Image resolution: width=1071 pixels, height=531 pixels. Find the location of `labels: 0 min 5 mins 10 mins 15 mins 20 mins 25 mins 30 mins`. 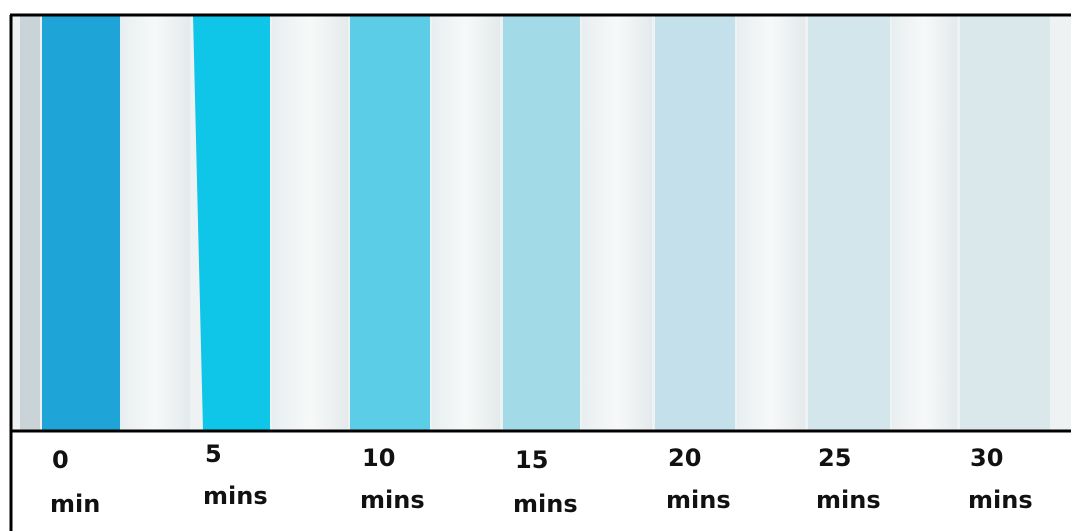

labels: 0 min 5 mins 10 mins 15 mins 20 mins 25 mins 30 mins is located at coordinates (541, 479).